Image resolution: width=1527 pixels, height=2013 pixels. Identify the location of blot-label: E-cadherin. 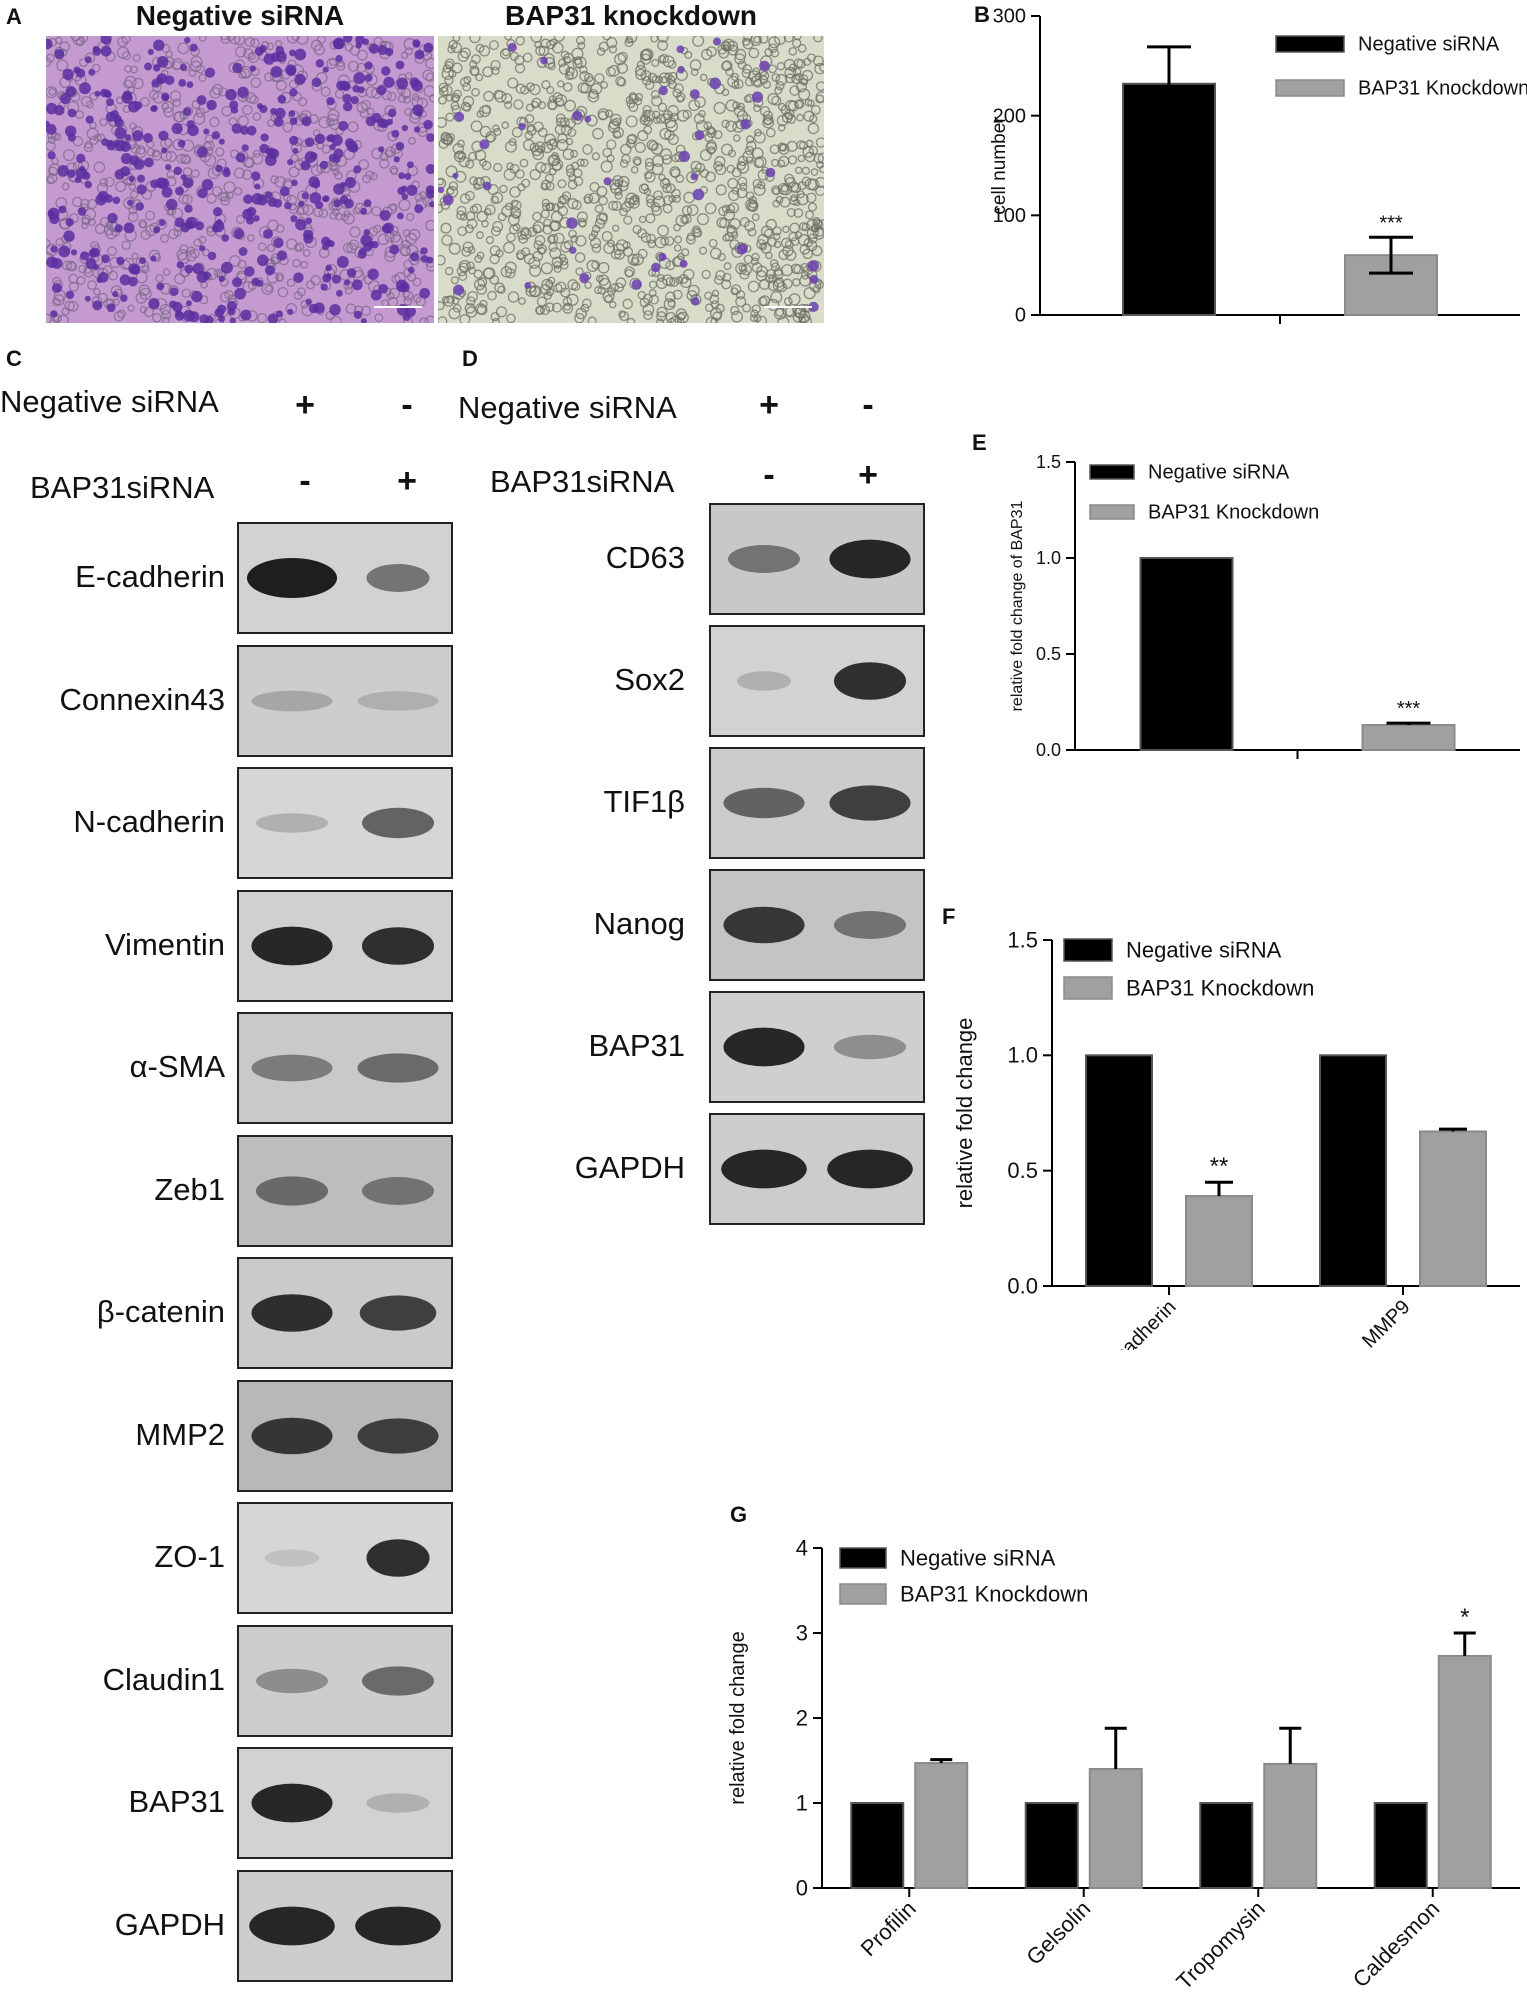
(150, 576).